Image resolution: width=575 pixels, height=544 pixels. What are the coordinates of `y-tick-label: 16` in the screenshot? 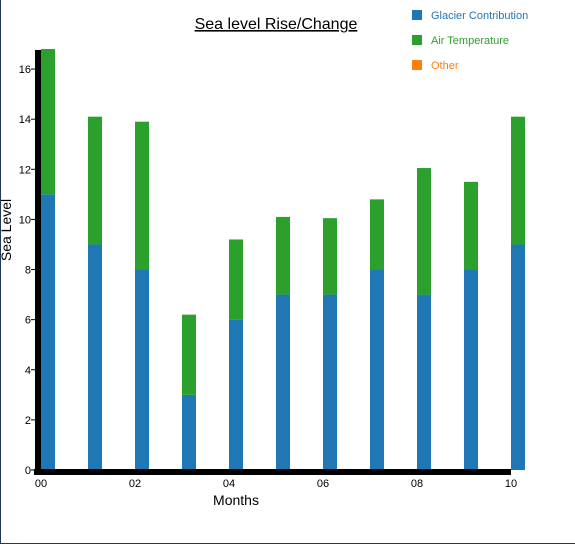 It's located at (25, 70).